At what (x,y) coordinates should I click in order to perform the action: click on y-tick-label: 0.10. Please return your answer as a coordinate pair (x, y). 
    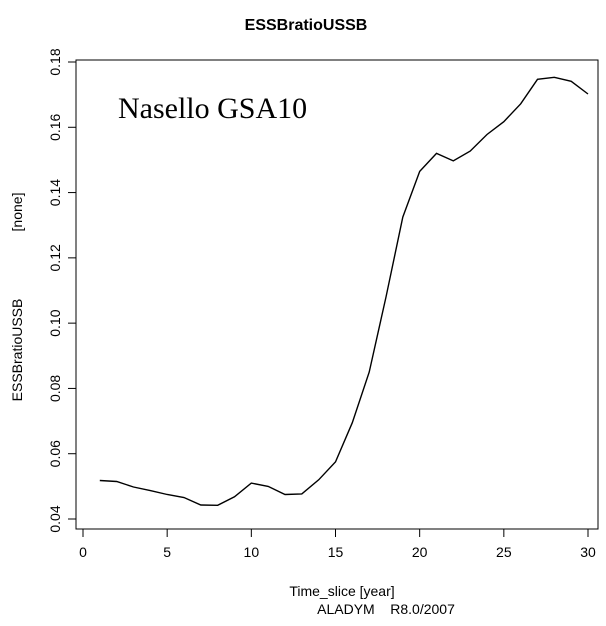
    Looking at the image, I should click on (55, 322).